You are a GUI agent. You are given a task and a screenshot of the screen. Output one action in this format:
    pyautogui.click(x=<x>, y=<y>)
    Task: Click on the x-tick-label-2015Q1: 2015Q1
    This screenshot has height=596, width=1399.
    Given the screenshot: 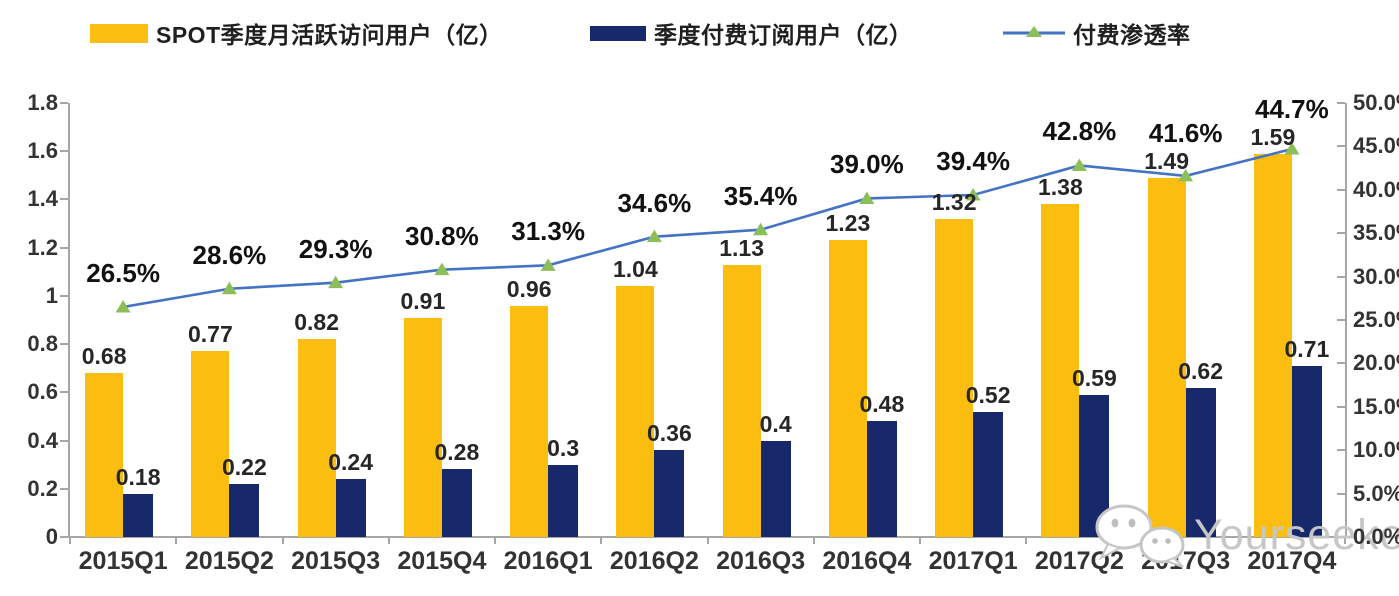 What is the action you would take?
    pyautogui.click(x=123, y=561)
    